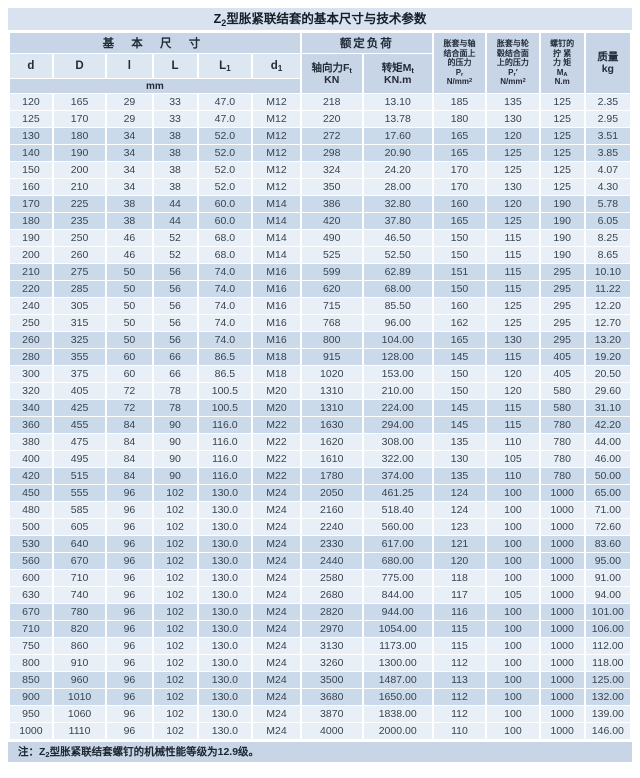  I want to click on cell-kg: 3.51, so click(607, 136).